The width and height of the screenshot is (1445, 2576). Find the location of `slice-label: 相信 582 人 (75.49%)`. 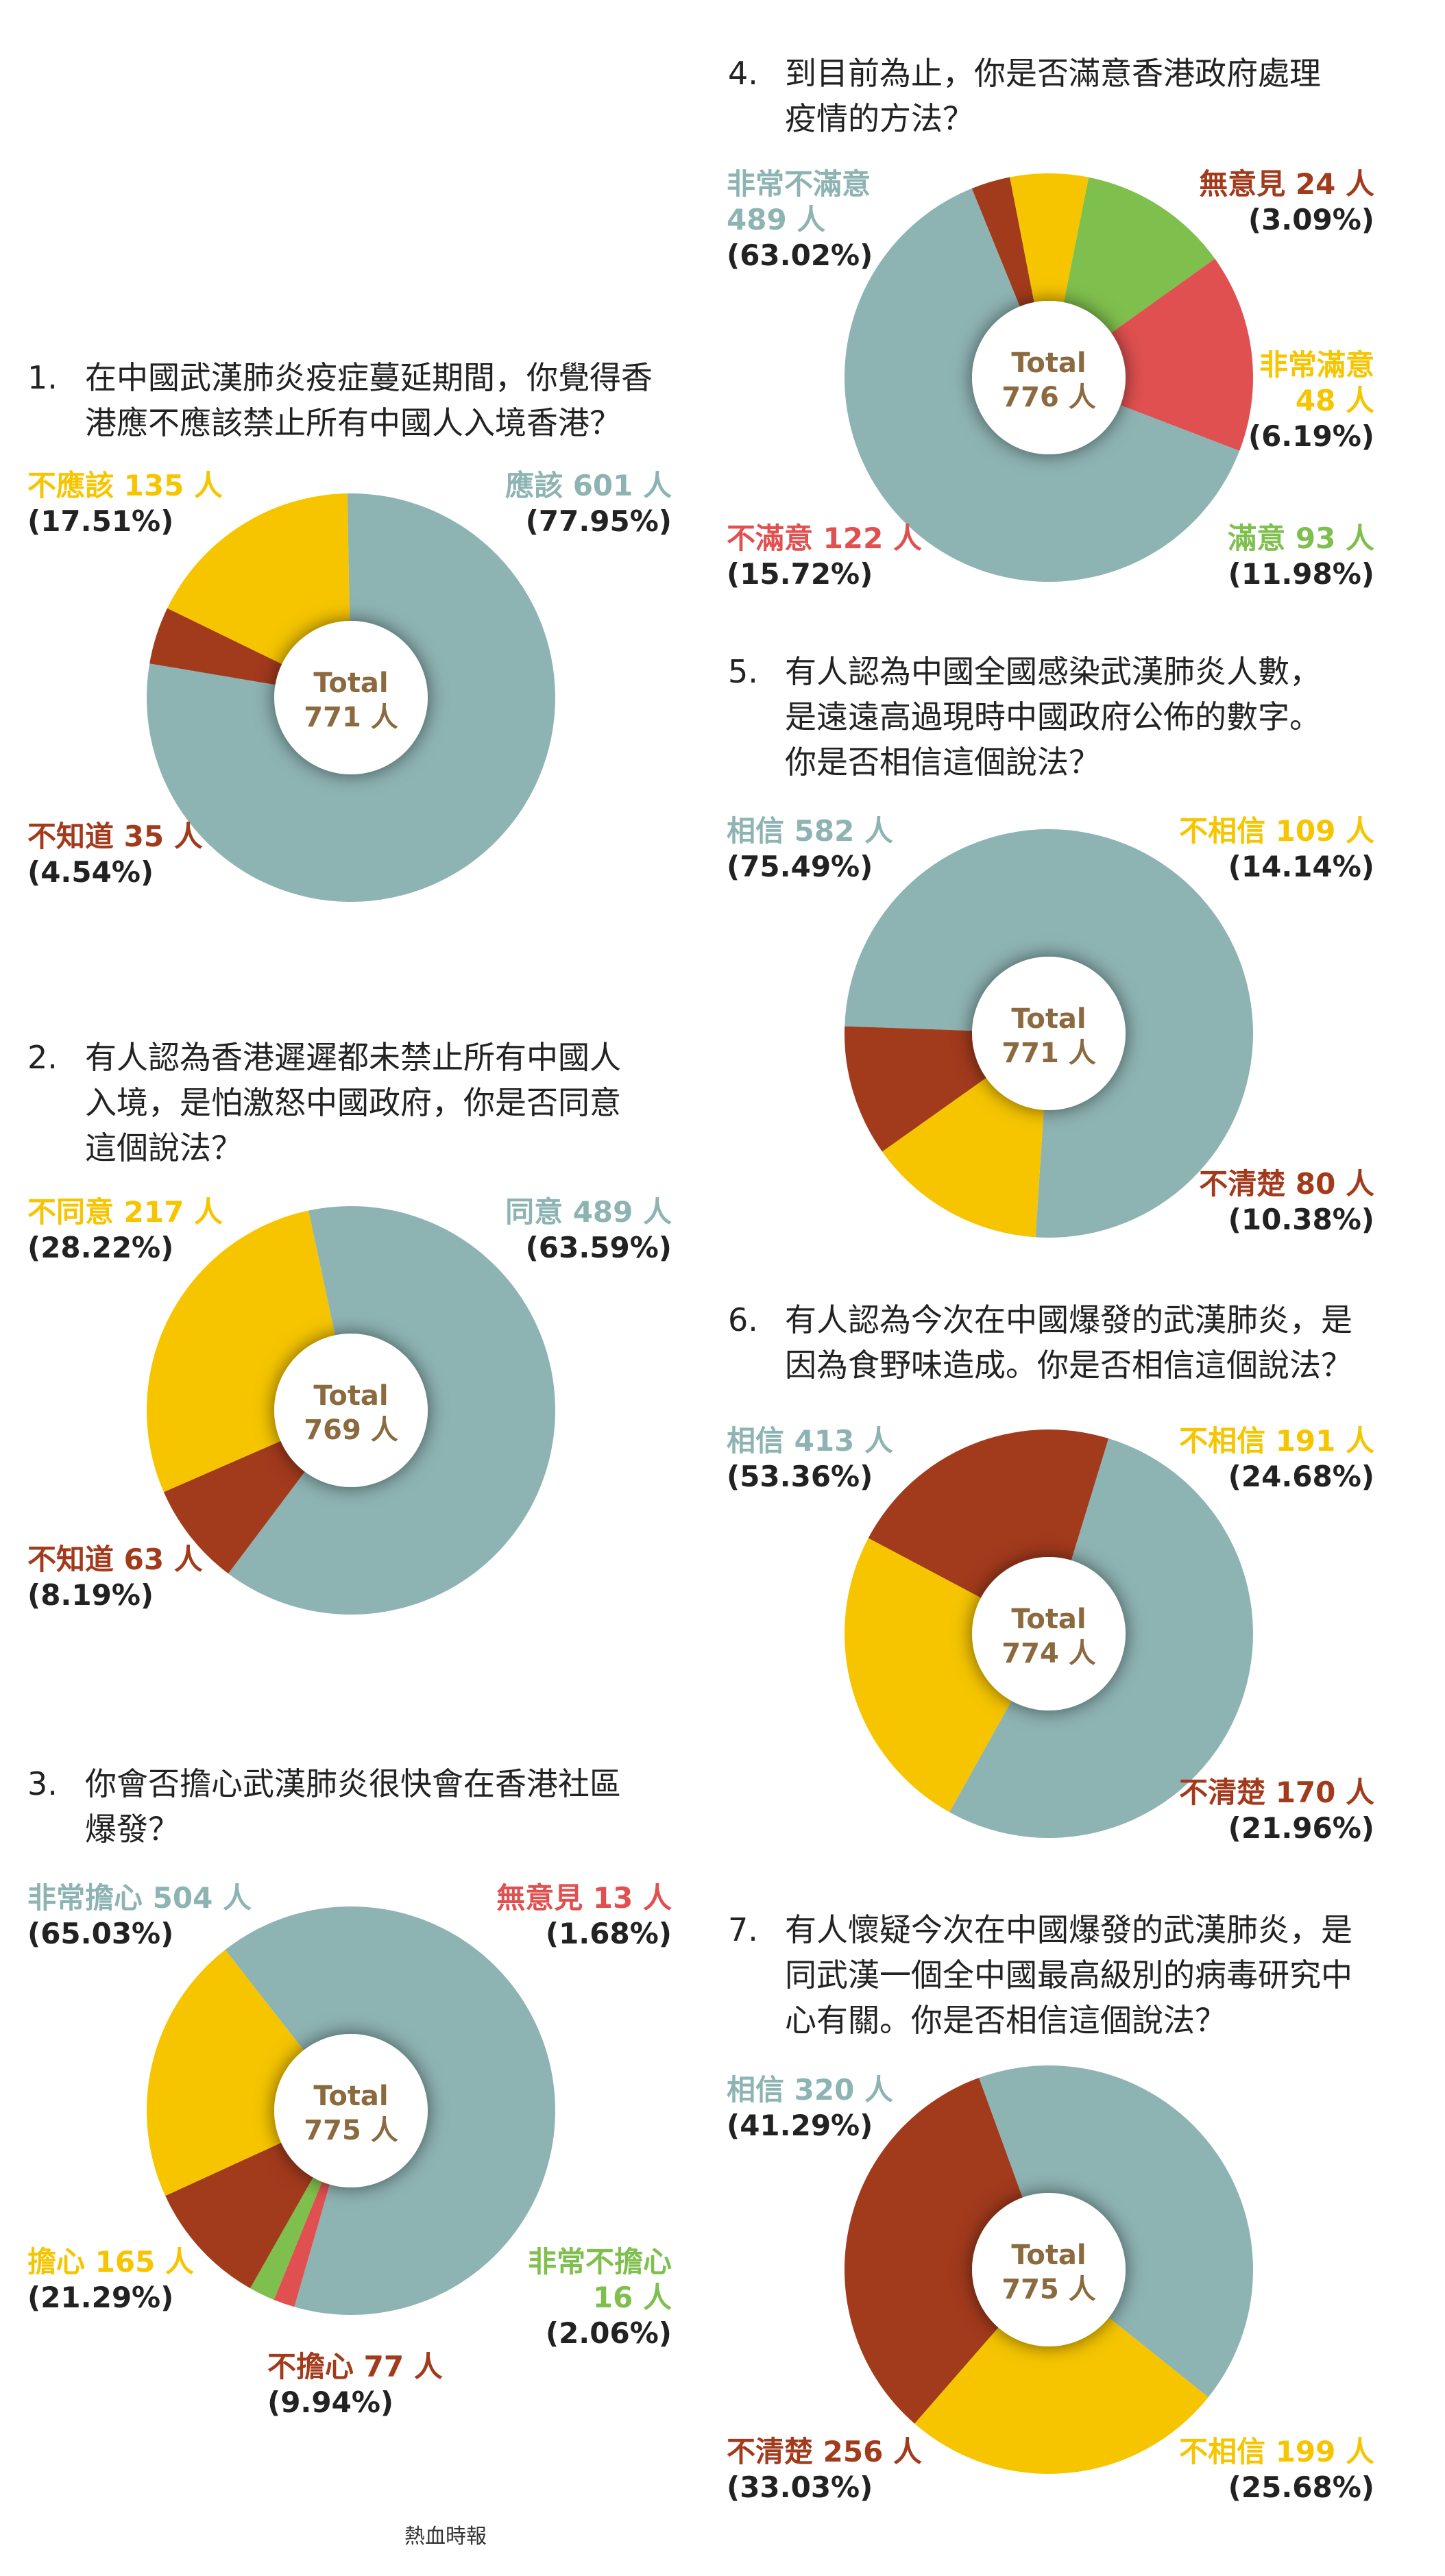

slice-label: 相信 582 人 (75.49%) is located at coordinates (810, 849).